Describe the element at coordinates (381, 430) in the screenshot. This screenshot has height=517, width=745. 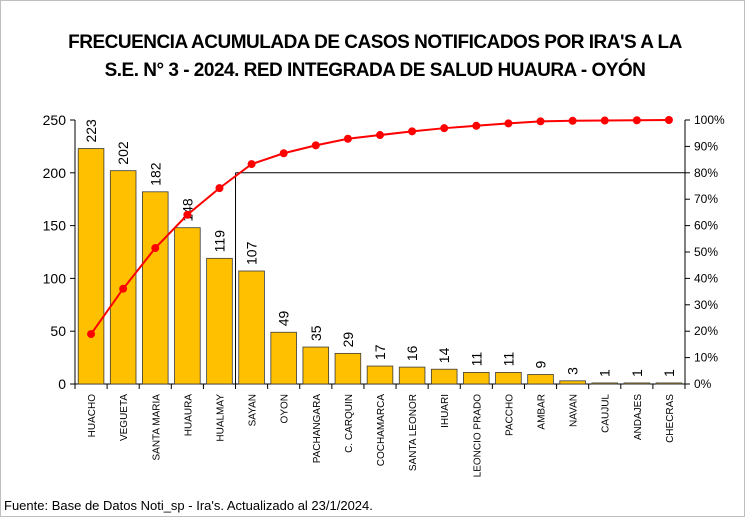
I see `x-tick-label: COCHAMARCA` at that location.